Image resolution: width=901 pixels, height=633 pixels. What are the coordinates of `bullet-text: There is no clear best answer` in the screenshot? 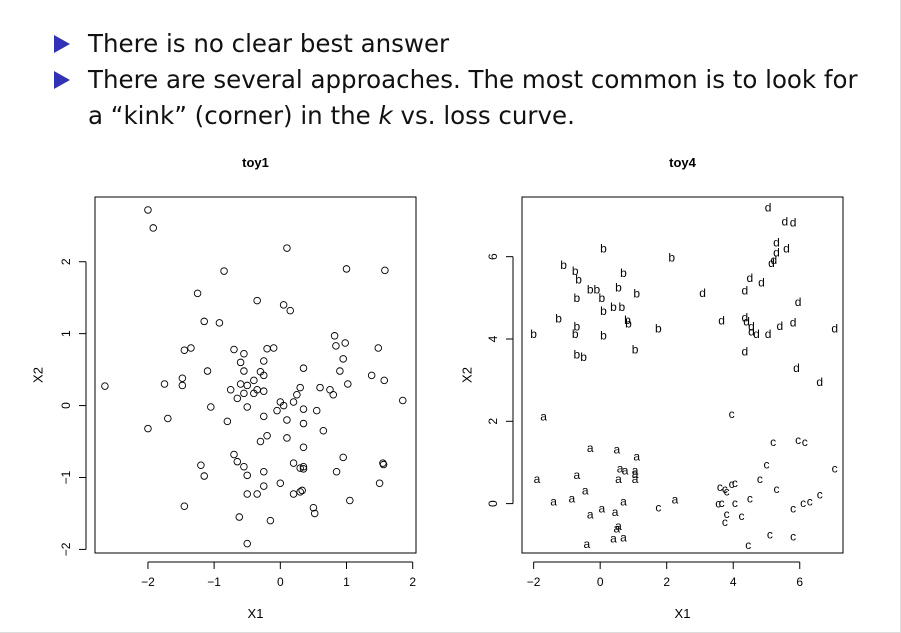 It's located at (269, 43).